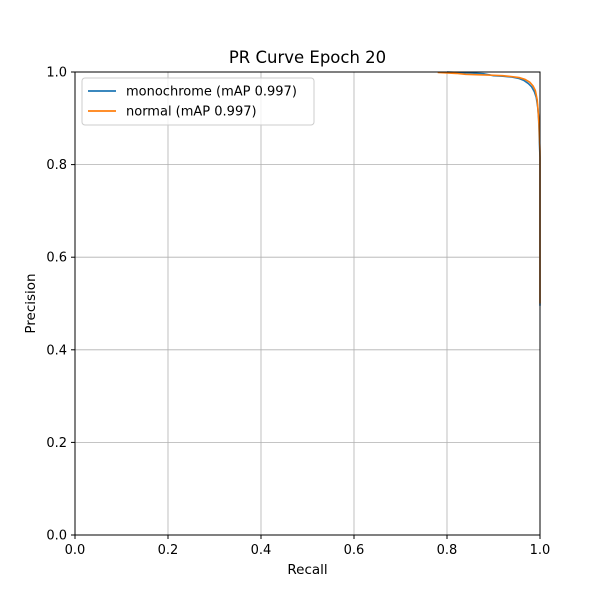 Image resolution: width=600 pixels, height=600 pixels. I want to click on x-tick-label: 0.4, so click(261, 550).